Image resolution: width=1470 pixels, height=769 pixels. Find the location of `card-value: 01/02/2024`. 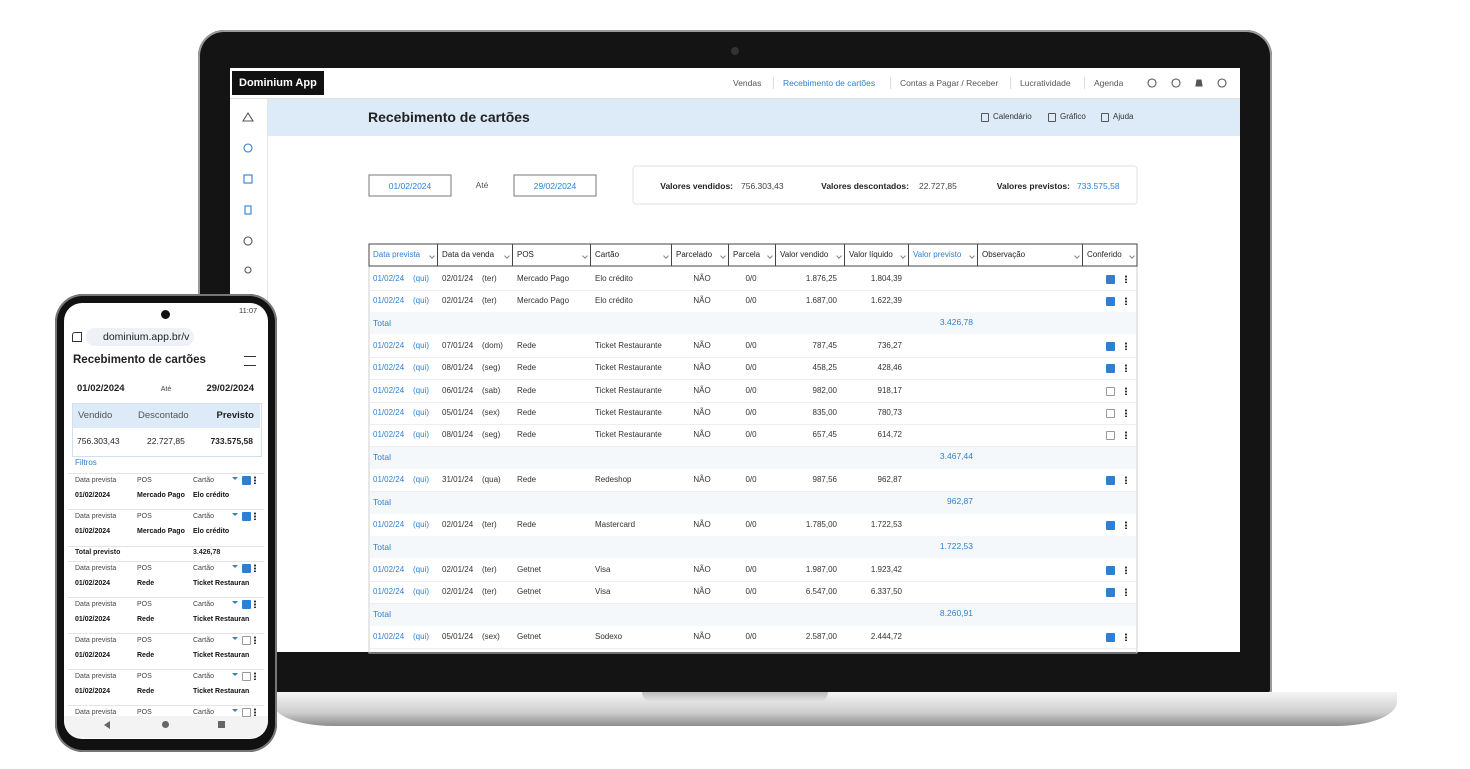

card-value: 01/02/2024 is located at coordinates (93, 583).